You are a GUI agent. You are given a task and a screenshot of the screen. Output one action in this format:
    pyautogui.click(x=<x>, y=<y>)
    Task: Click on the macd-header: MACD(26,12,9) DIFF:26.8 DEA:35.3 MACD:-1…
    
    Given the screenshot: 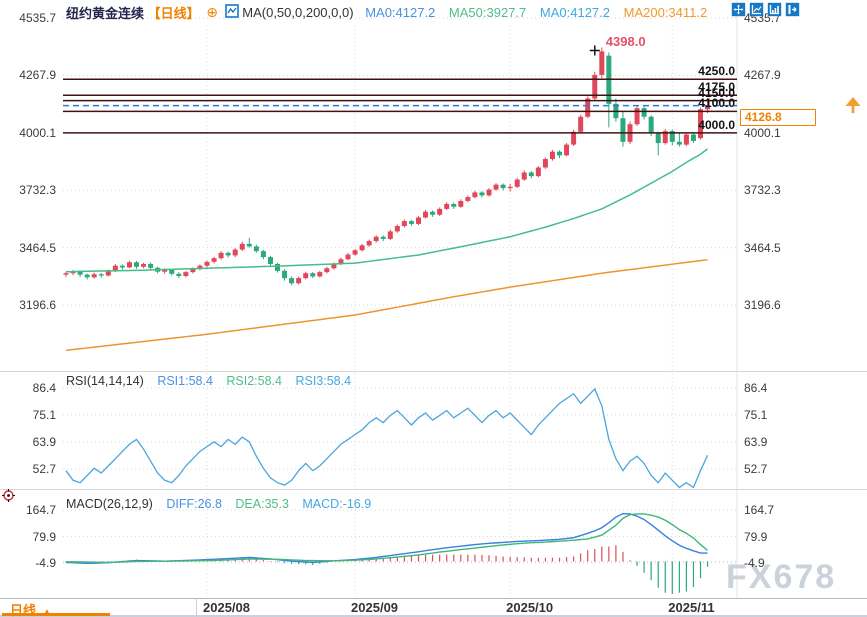 What is the action you would take?
    pyautogui.click(x=223, y=504)
    